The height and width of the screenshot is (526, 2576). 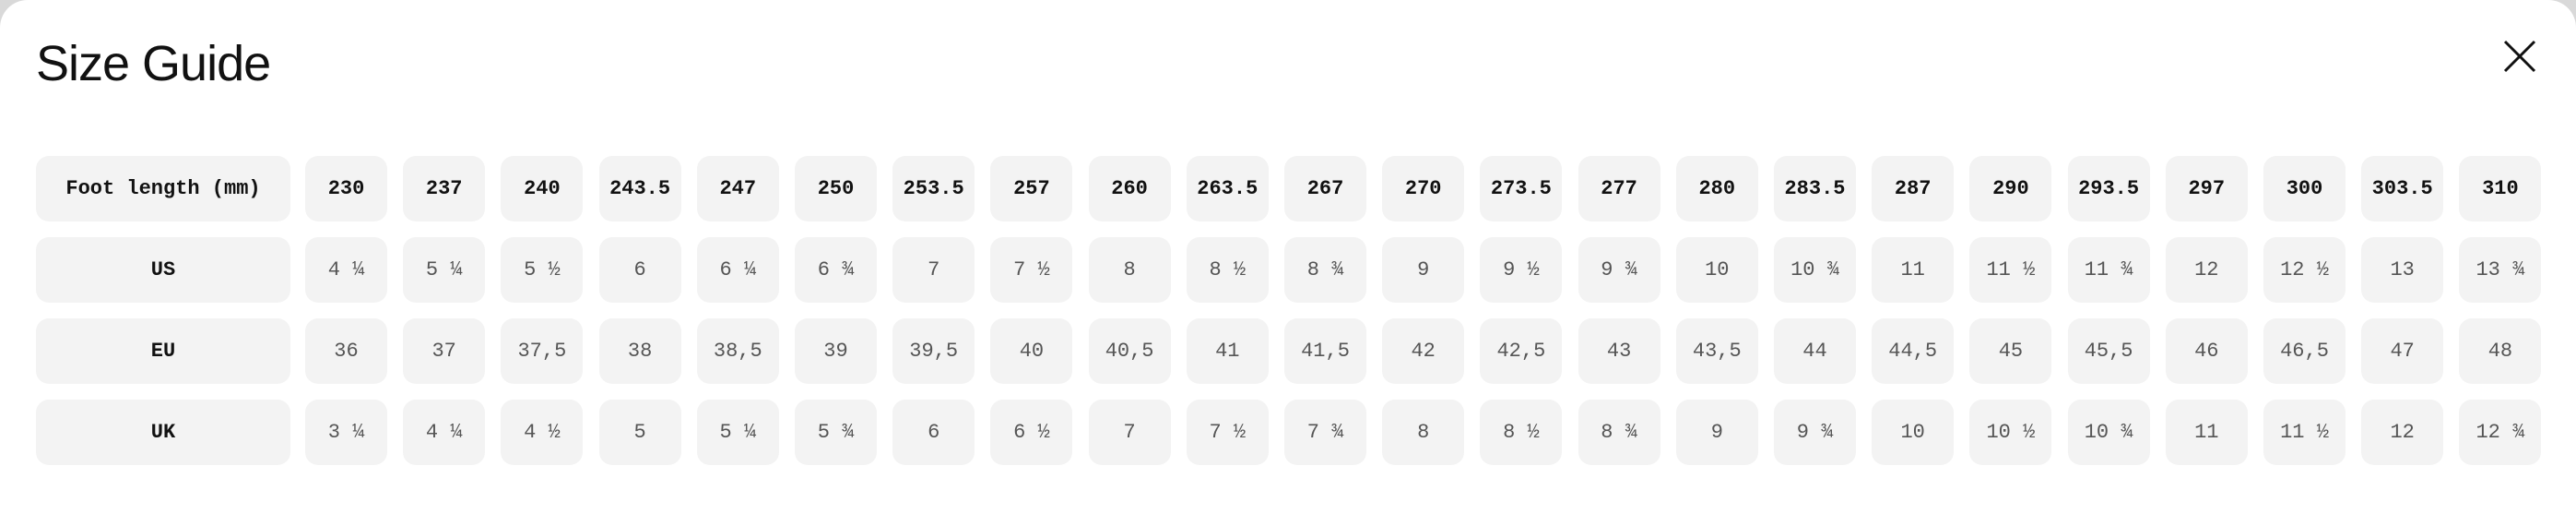 What do you see at coordinates (2010, 432) in the screenshot?
I see `size-cell: 10 ½` at bounding box center [2010, 432].